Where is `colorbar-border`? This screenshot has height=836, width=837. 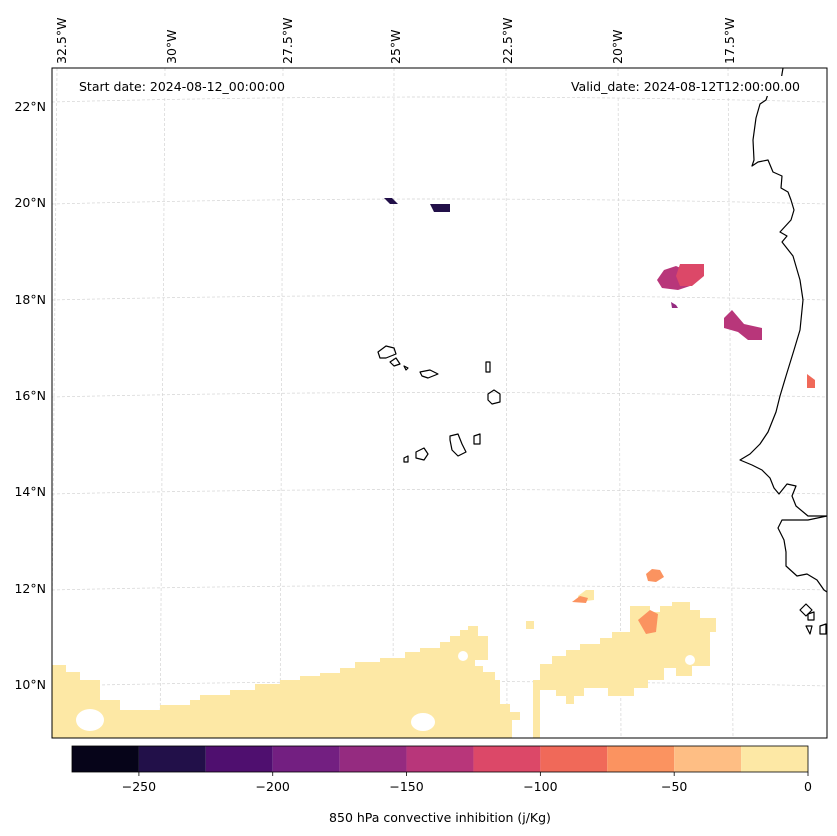
colorbar-border is located at coordinates (440, 759).